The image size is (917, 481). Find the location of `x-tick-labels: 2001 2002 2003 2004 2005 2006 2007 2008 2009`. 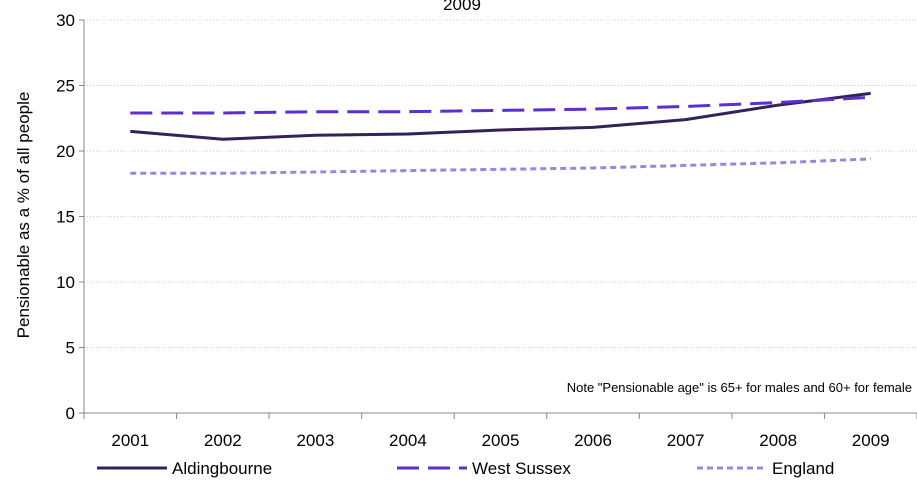

x-tick-labels: 2001 2002 2003 2004 2005 2006 2007 2008 2009 is located at coordinates (500, 440).